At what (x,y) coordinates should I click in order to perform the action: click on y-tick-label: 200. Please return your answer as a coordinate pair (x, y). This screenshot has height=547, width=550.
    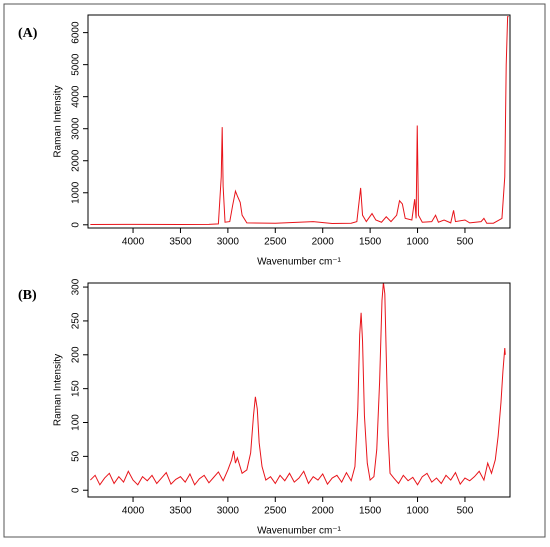
    Looking at the image, I should click on (76, 354).